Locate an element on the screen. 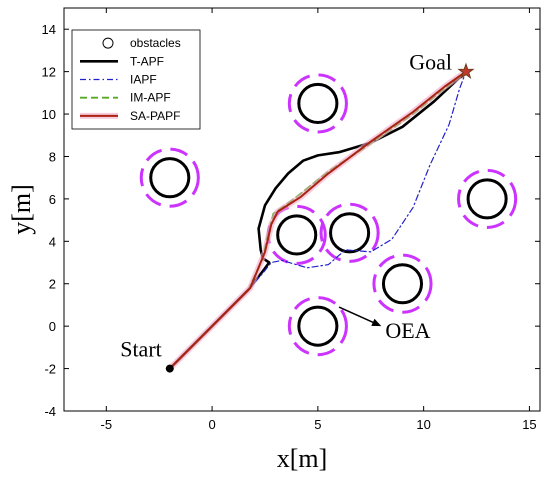 This screenshot has width=550, height=477. y-tick-label: 2 is located at coordinates (52, 284).